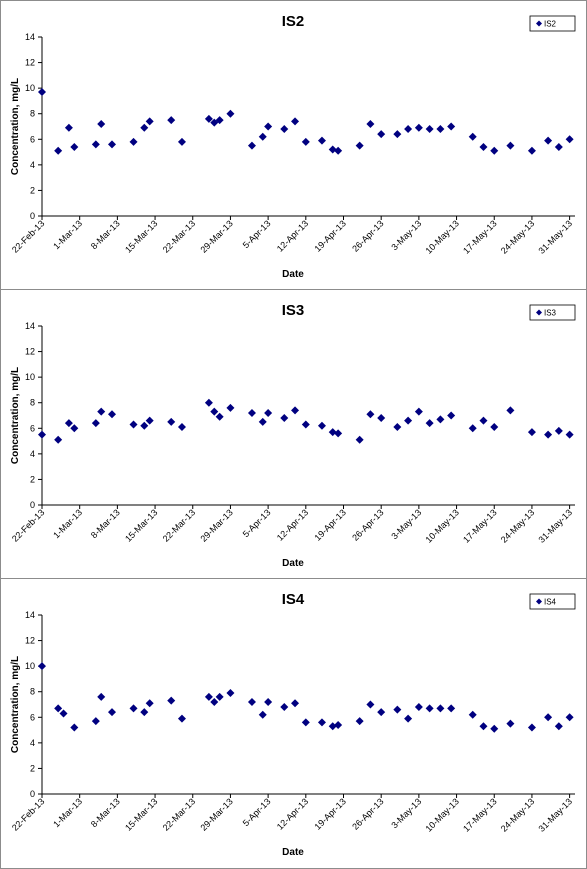 This screenshot has width=587, height=869. What do you see at coordinates (293, 852) in the screenshot?
I see `x-axis-label: Date` at bounding box center [293, 852].